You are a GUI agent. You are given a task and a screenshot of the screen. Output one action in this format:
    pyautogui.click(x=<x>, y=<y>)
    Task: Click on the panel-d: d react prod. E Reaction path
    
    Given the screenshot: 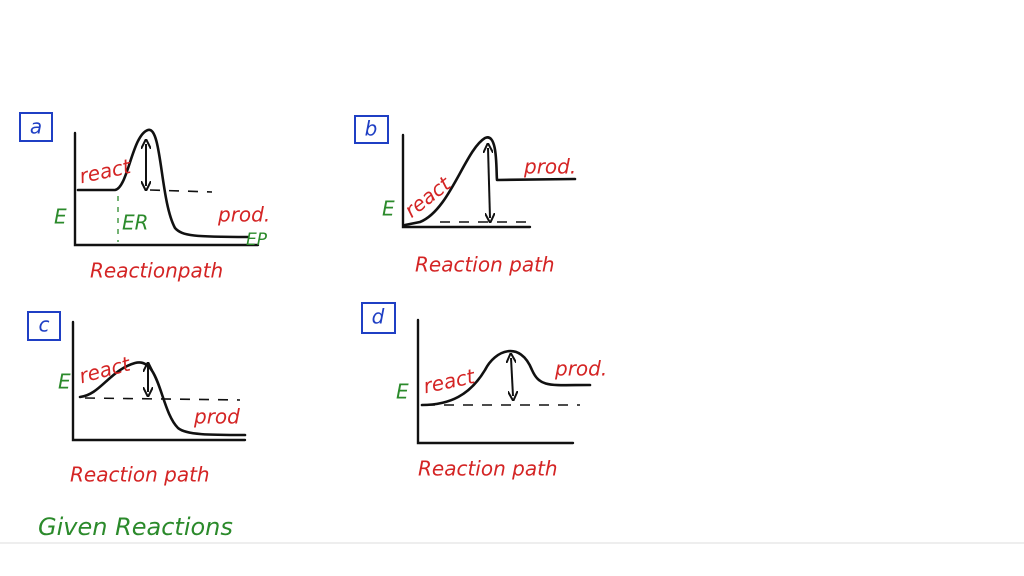 What is the action you would take?
    pyautogui.click(x=484, y=391)
    